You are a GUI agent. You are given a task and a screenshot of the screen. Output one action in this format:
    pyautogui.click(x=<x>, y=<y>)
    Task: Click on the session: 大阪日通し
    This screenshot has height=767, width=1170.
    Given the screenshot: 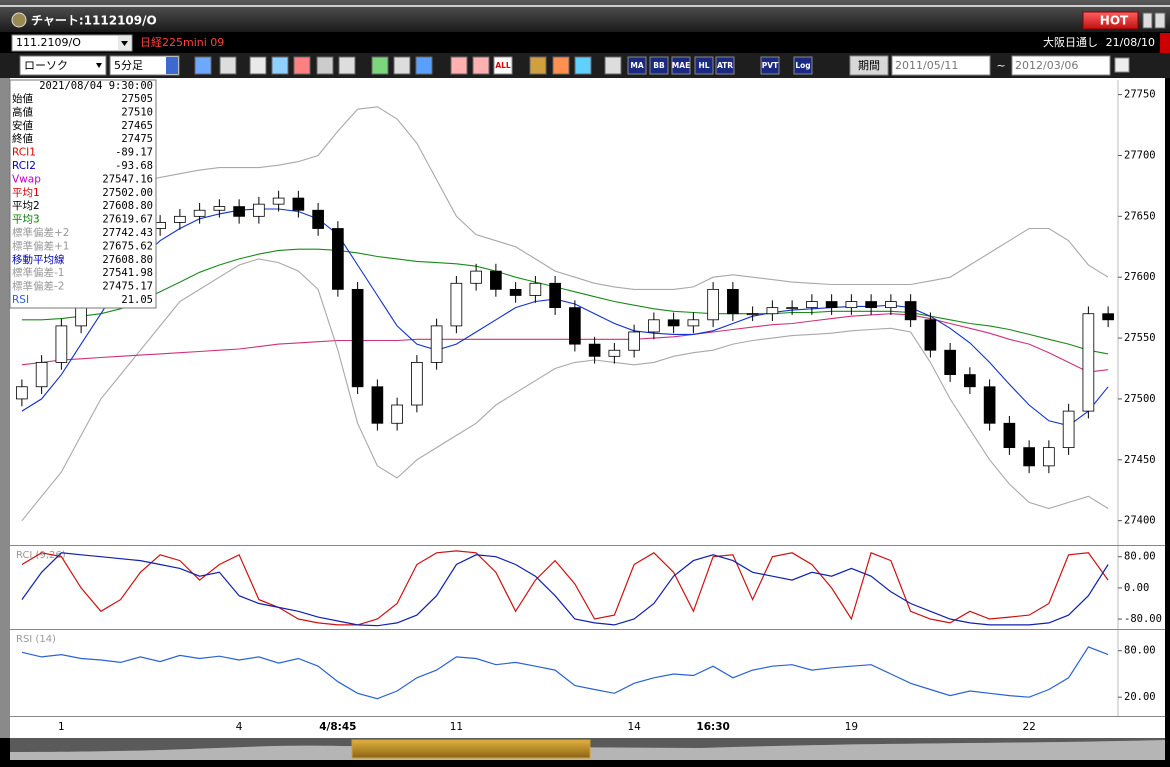 What is the action you would take?
    pyautogui.click(x=1070, y=42)
    